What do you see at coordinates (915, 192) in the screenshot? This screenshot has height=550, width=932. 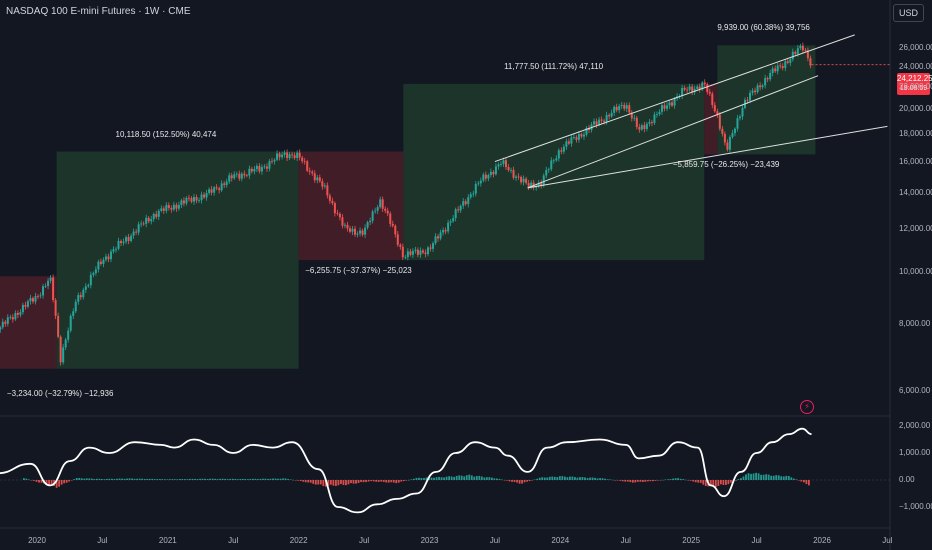 I see `price-tick-label: 14,000.00` at bounding box center [915, 192].